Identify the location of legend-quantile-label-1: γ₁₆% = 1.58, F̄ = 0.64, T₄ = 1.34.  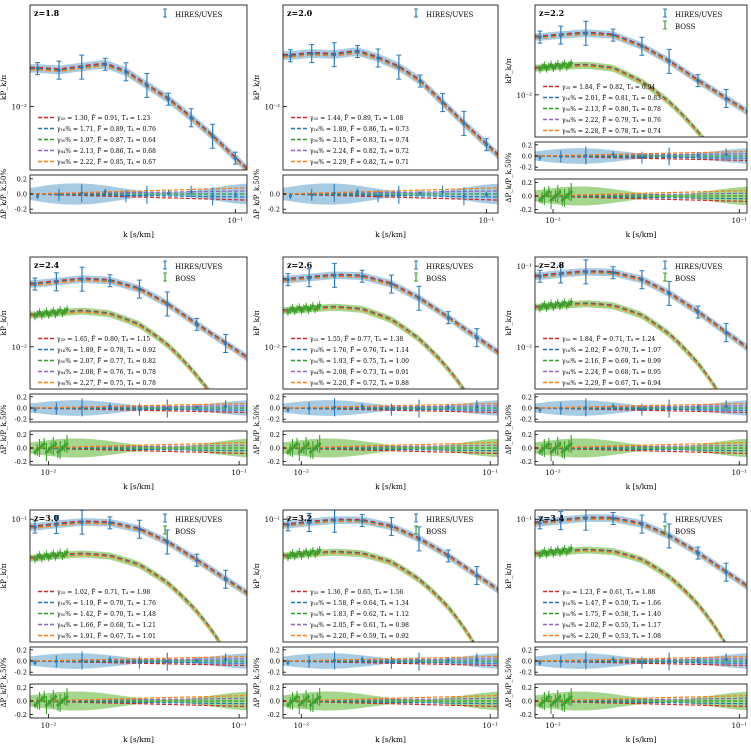
(359, 603).